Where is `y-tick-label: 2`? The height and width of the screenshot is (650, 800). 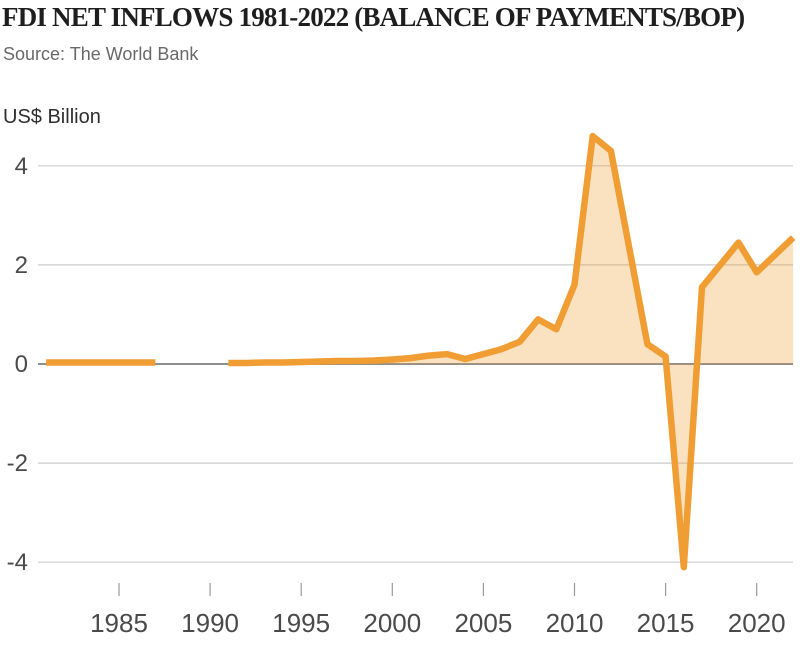
y-tick-label: 2 is located at coordinates (21, 265).